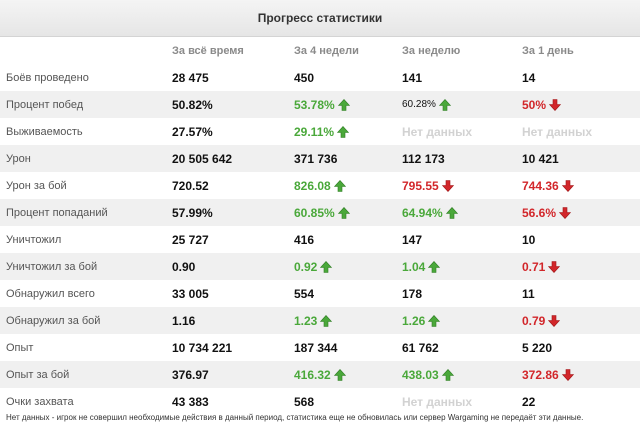 Image resolution: width=640 pixels, height=430 pixels. What do you see at coordinates (348, 158) in the screenshot?
I see `stat-cell: 371 736` at bounding box center [348, 158].